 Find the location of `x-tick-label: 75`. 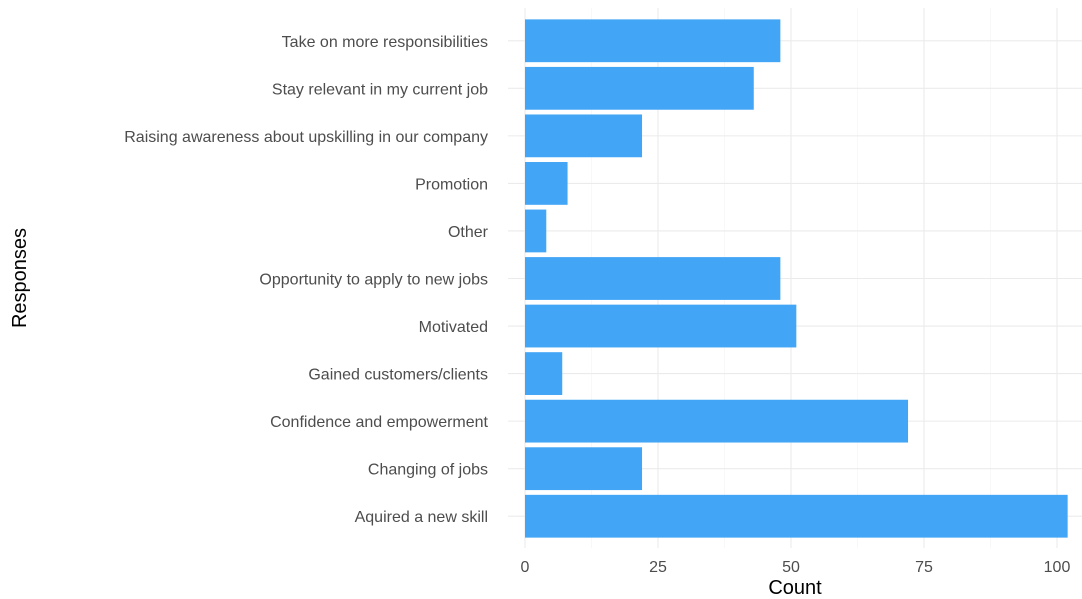

x-tick-label: 75 is located at coordinates (924, 567).